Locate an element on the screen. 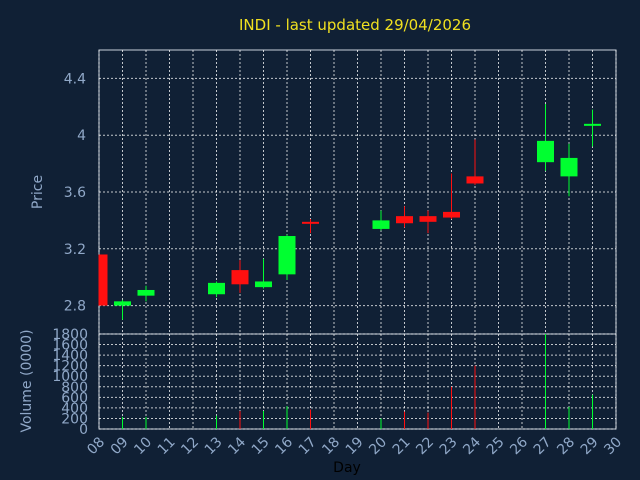 The image size is (640, 480). volume-tick-label: 0 is located at coordinates (83, 430).